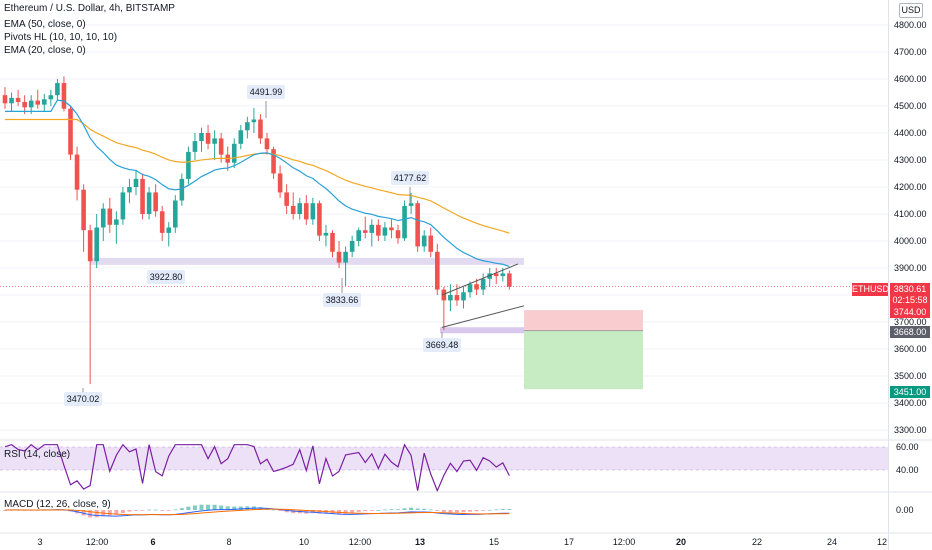  What do you see at coordinates (910, 376) in the screenshot?
I see `price-tick: 3500.00` at bounding box center [910, 376].